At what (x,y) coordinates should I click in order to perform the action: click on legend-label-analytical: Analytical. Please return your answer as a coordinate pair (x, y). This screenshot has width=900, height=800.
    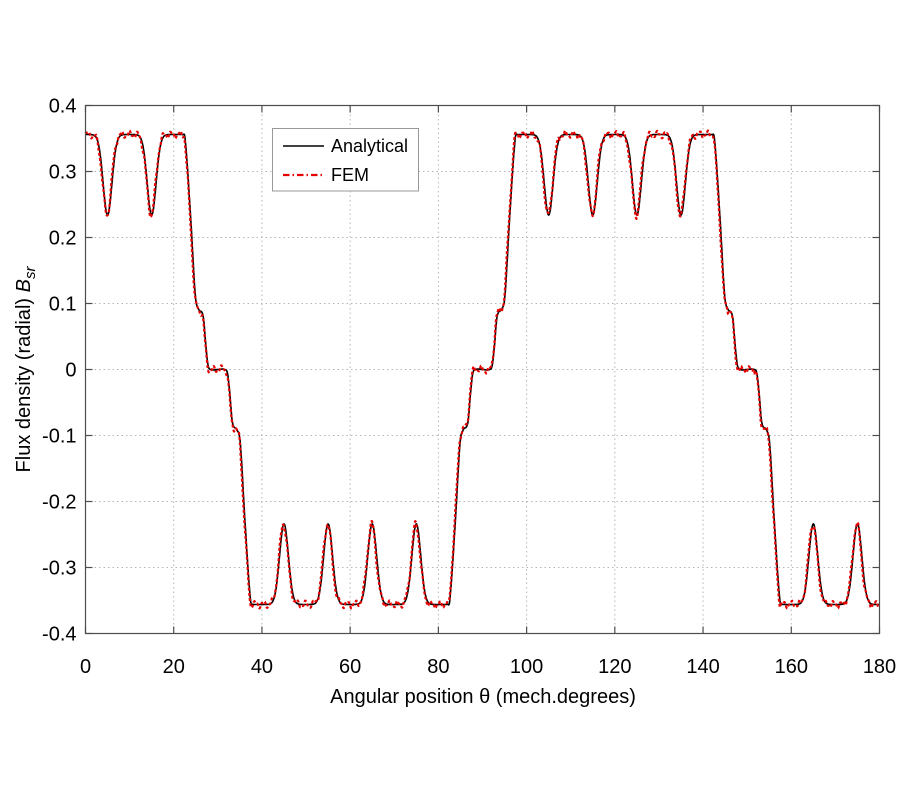
    Looking at the image, I should click on (369, 146).